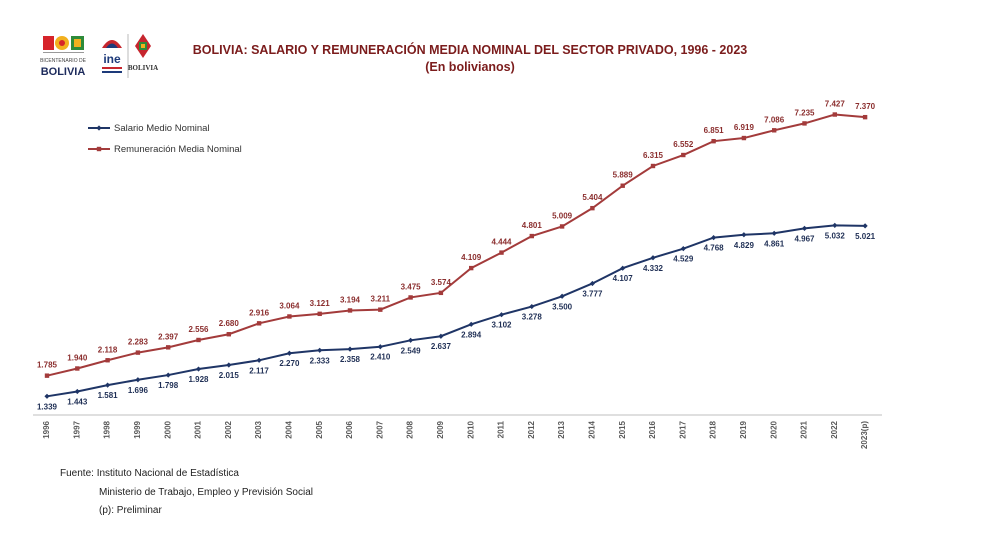  Describe the element at coordinates (162, 128) in the screenshot. I see `legend-label: Salario Medio Nominal` at that location.